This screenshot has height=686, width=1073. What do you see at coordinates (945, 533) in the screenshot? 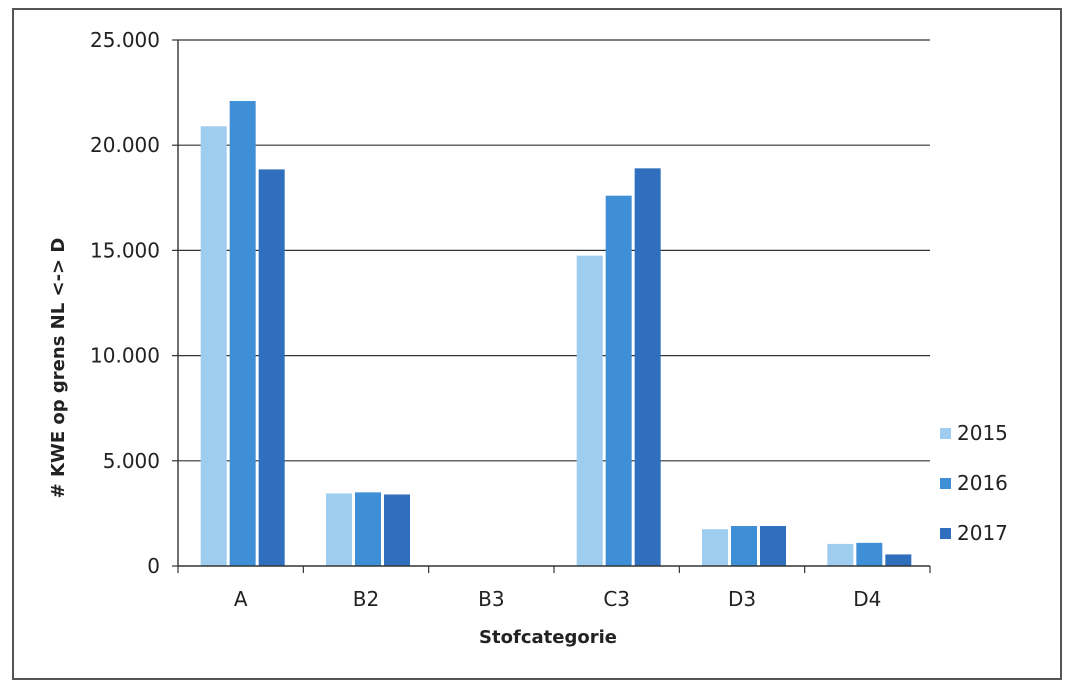
I see `legend-swatch-2017` at bounding box center [945, 533].